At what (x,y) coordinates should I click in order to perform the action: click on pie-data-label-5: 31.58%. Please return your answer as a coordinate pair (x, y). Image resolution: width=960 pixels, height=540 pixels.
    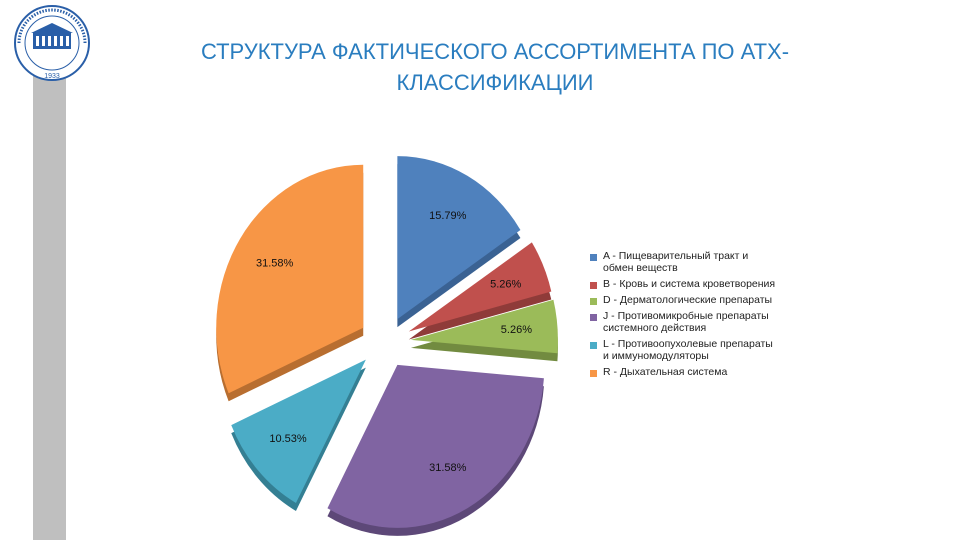
    Looking at the image, I should click on (275, 263).